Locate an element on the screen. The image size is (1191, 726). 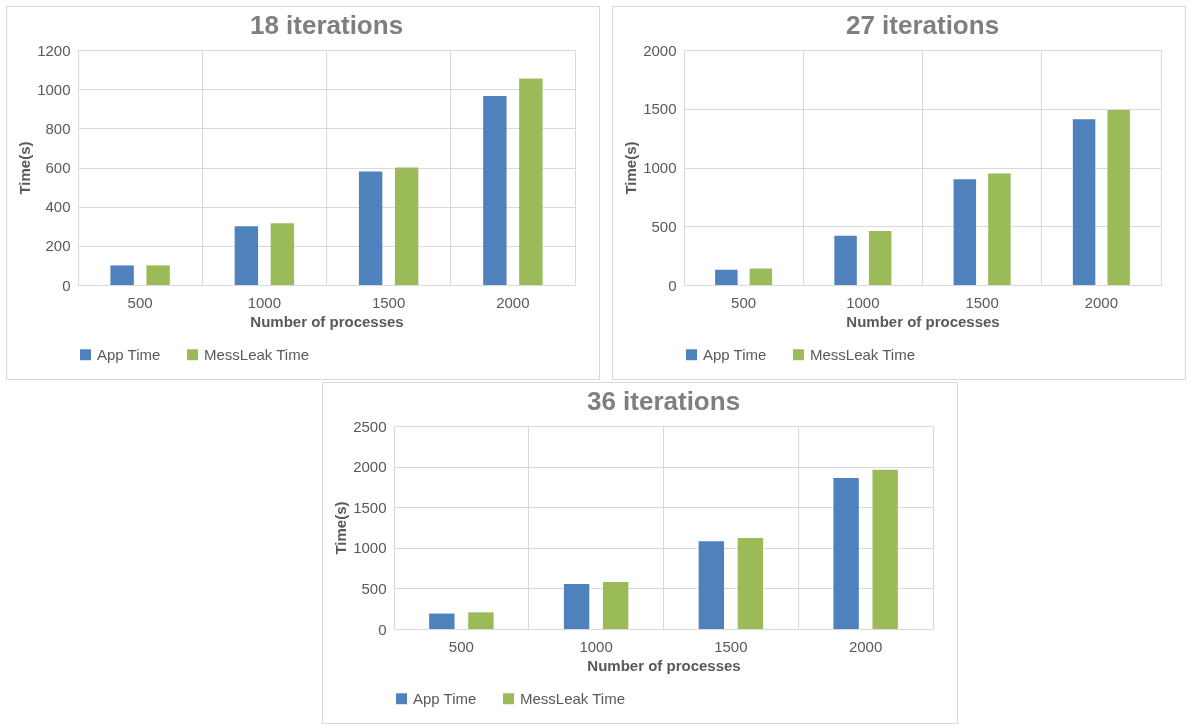
y-tick-label: 1200 is located at coordinates (54, 50).